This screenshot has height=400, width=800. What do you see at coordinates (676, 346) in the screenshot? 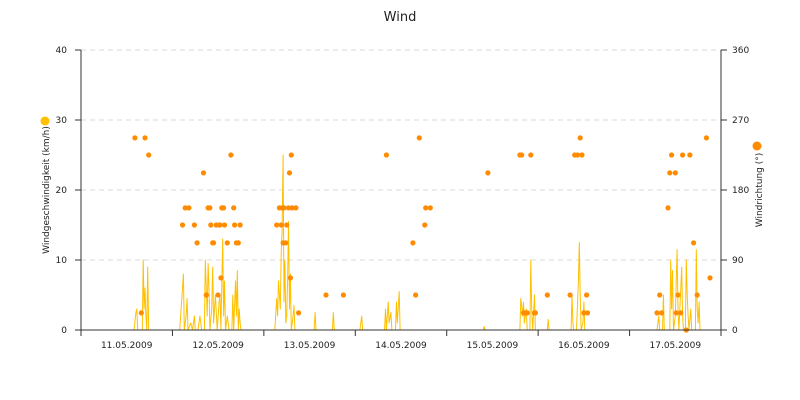
I see `x-tick-label: 17.05.2009` at bounding box center [676, 346].